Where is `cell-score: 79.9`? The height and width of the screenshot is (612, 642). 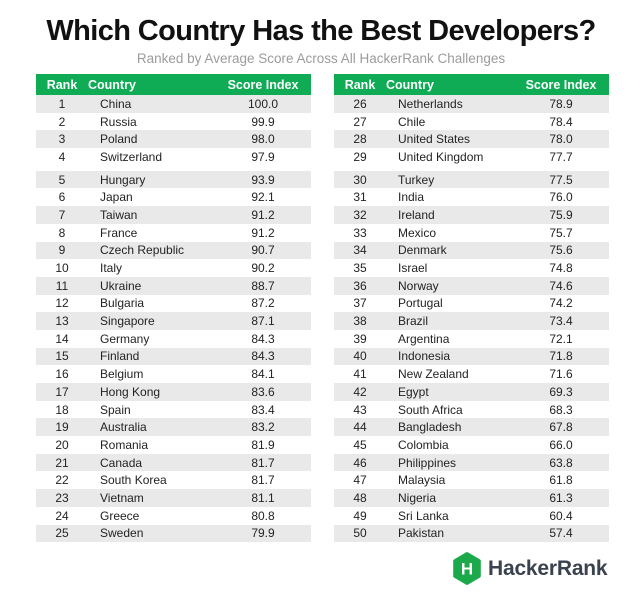
cell-score: 79.9 is located at coordinates (263, 533).